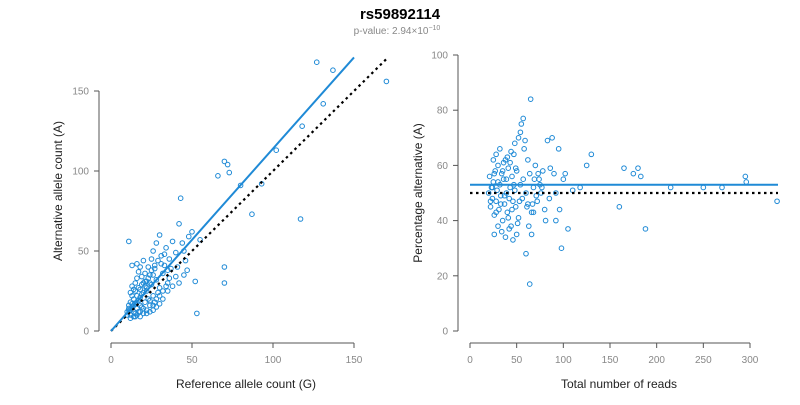 The width and height of the screenshot is (800, 405). Describe the element at coordinates (439, 56) in the screenshot. I see `right-y-tick-label: 100` at that location.